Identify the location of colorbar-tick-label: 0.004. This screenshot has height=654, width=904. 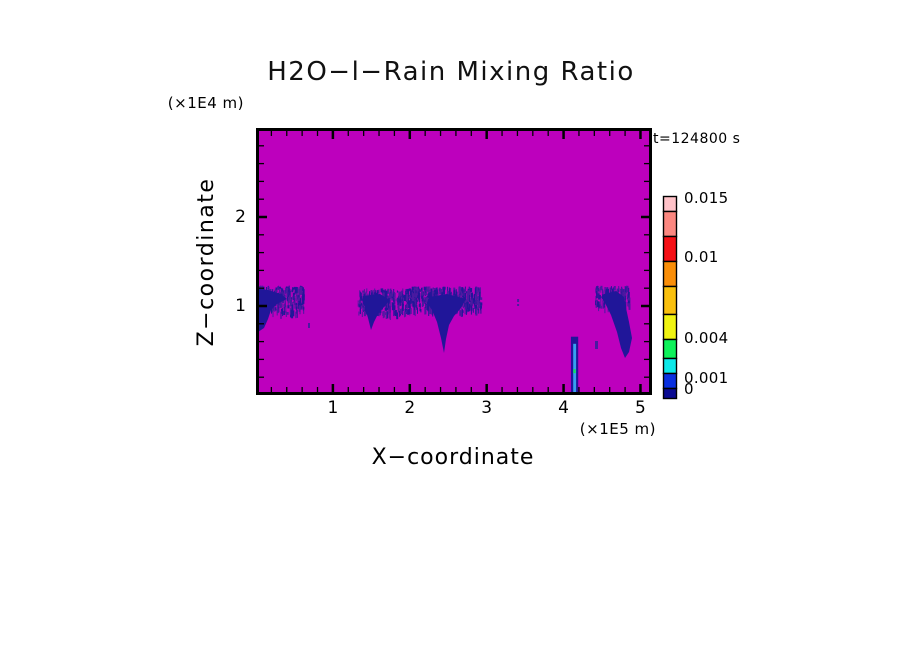
(706, 338).